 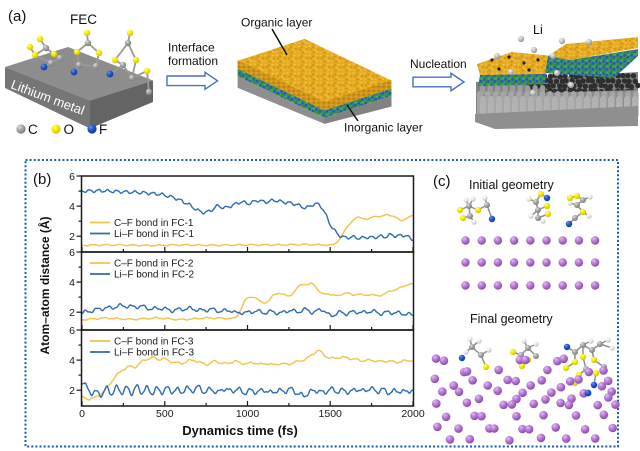 I want to click on svg-text: Final geometry, so click(x=511, y=319).